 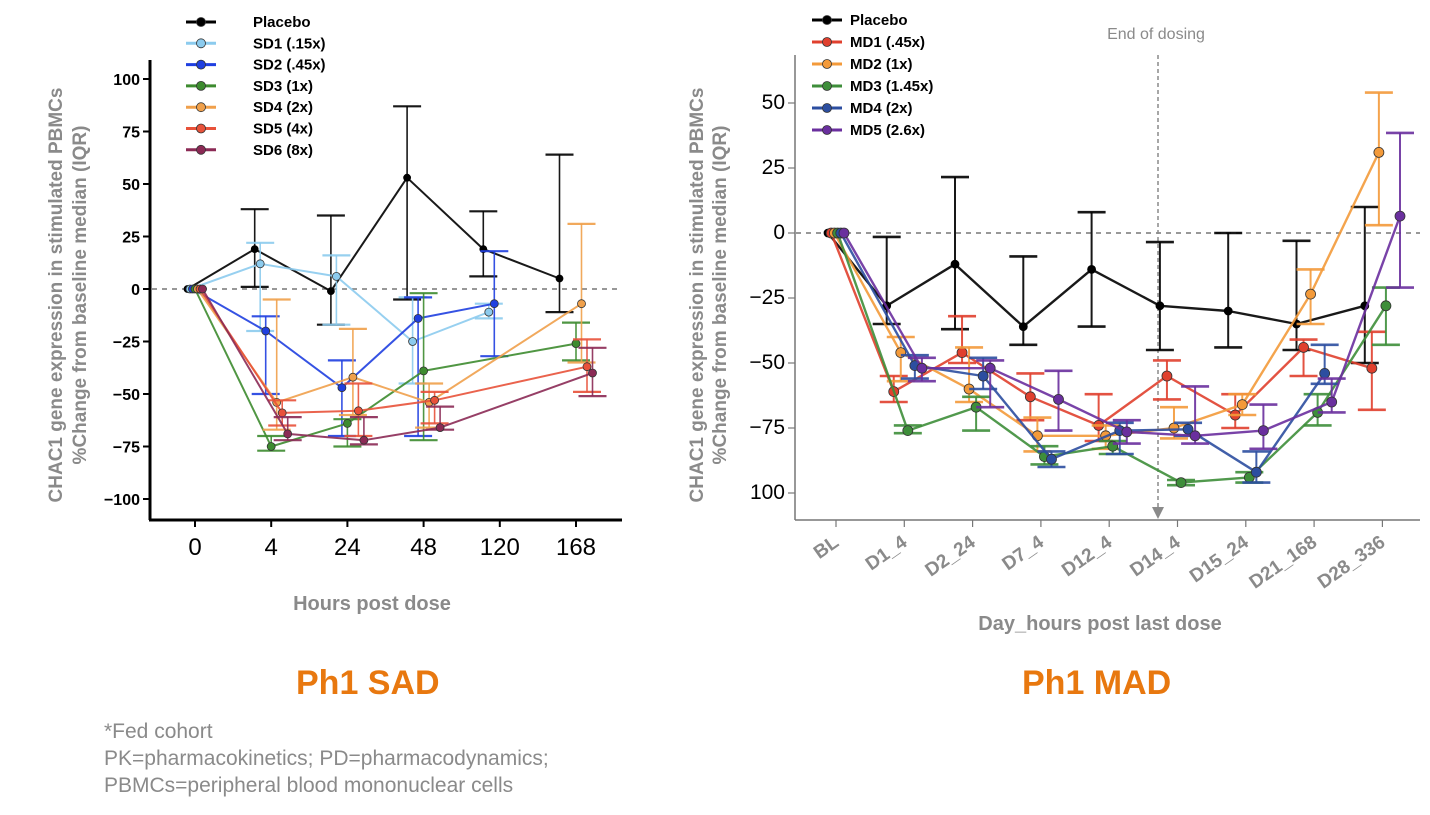 What do you see at coordinates (772, 297) in the screenshot?
I see `mad-y-ticks: 50 25 0 −25 −50 −75 100` at bounding box center [772, 297].